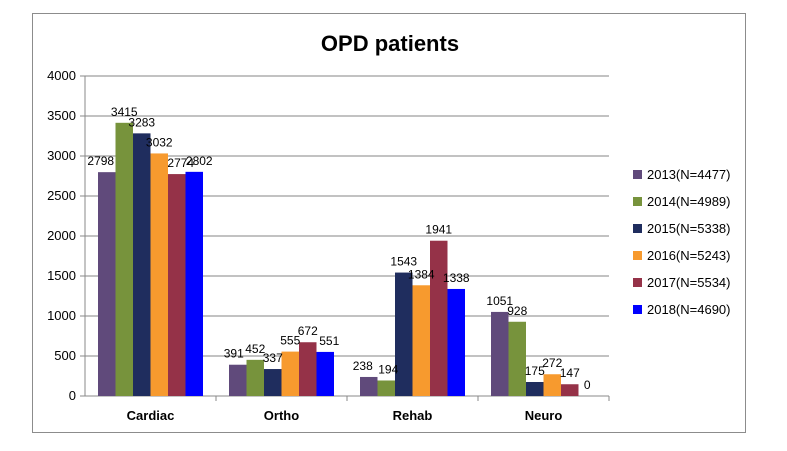 The height and width of the screenshot is (451, 787). What do you see at coordinates (688, 201) in the screenshot?
I see `legend-item-label: 2014(N=4989)` at bounding box center [688, 201].